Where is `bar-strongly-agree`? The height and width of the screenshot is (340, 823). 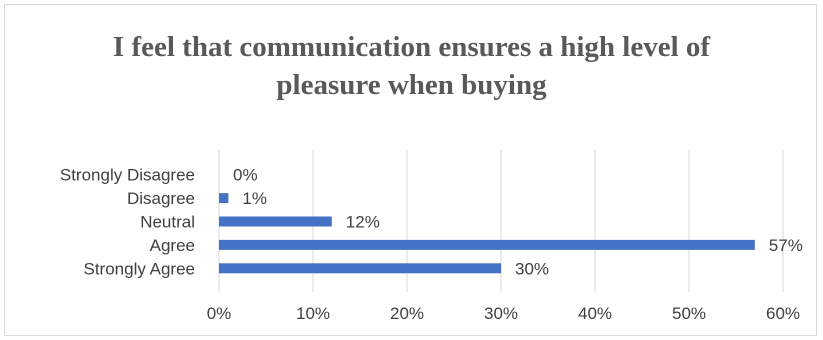 bar-strongly-agree is located at coordinates (360, 268).